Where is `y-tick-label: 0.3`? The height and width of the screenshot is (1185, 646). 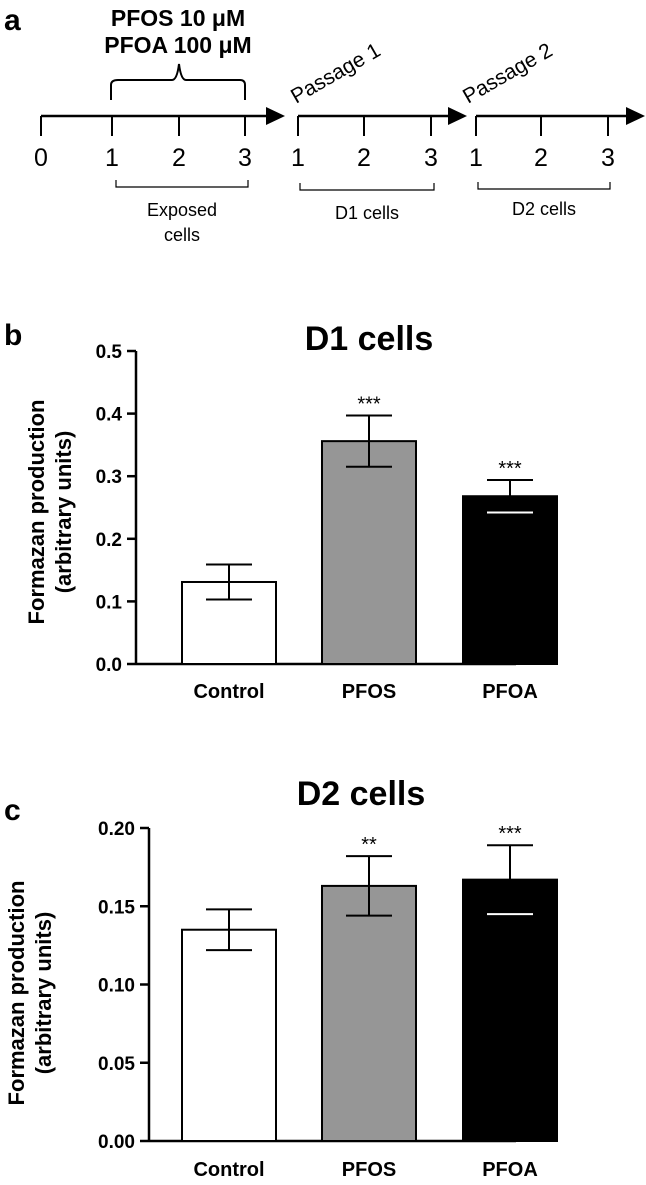
y-tick-label: 0.3 is located at coordinates (109, 477).